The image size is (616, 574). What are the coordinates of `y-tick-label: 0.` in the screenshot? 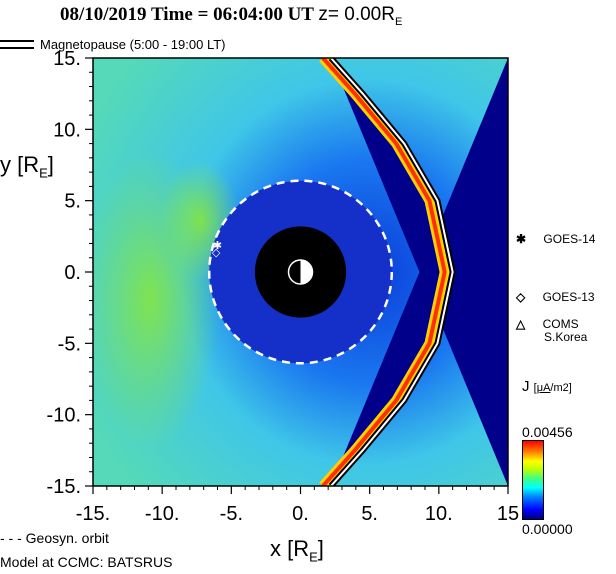 It's located at (72, 273).